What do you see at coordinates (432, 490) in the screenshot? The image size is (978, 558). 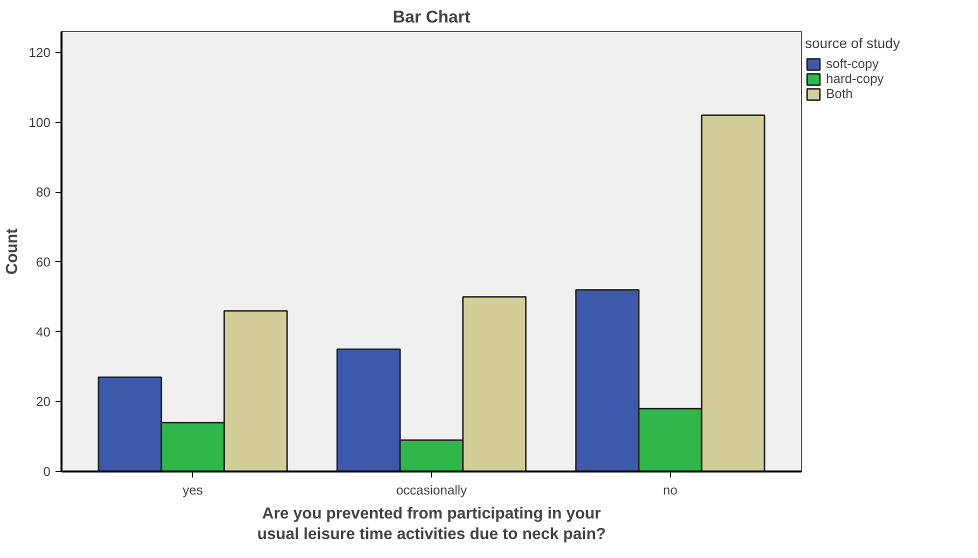 I see `x-tick-label: occasionally` at bounding box center [432, 490].